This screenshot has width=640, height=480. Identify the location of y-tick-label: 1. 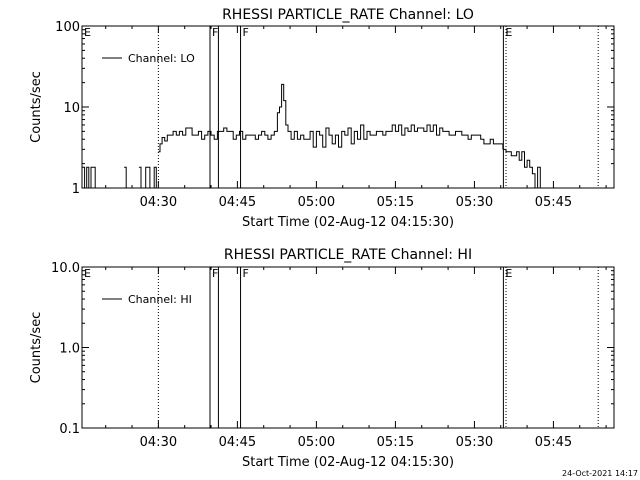
(76, 189).